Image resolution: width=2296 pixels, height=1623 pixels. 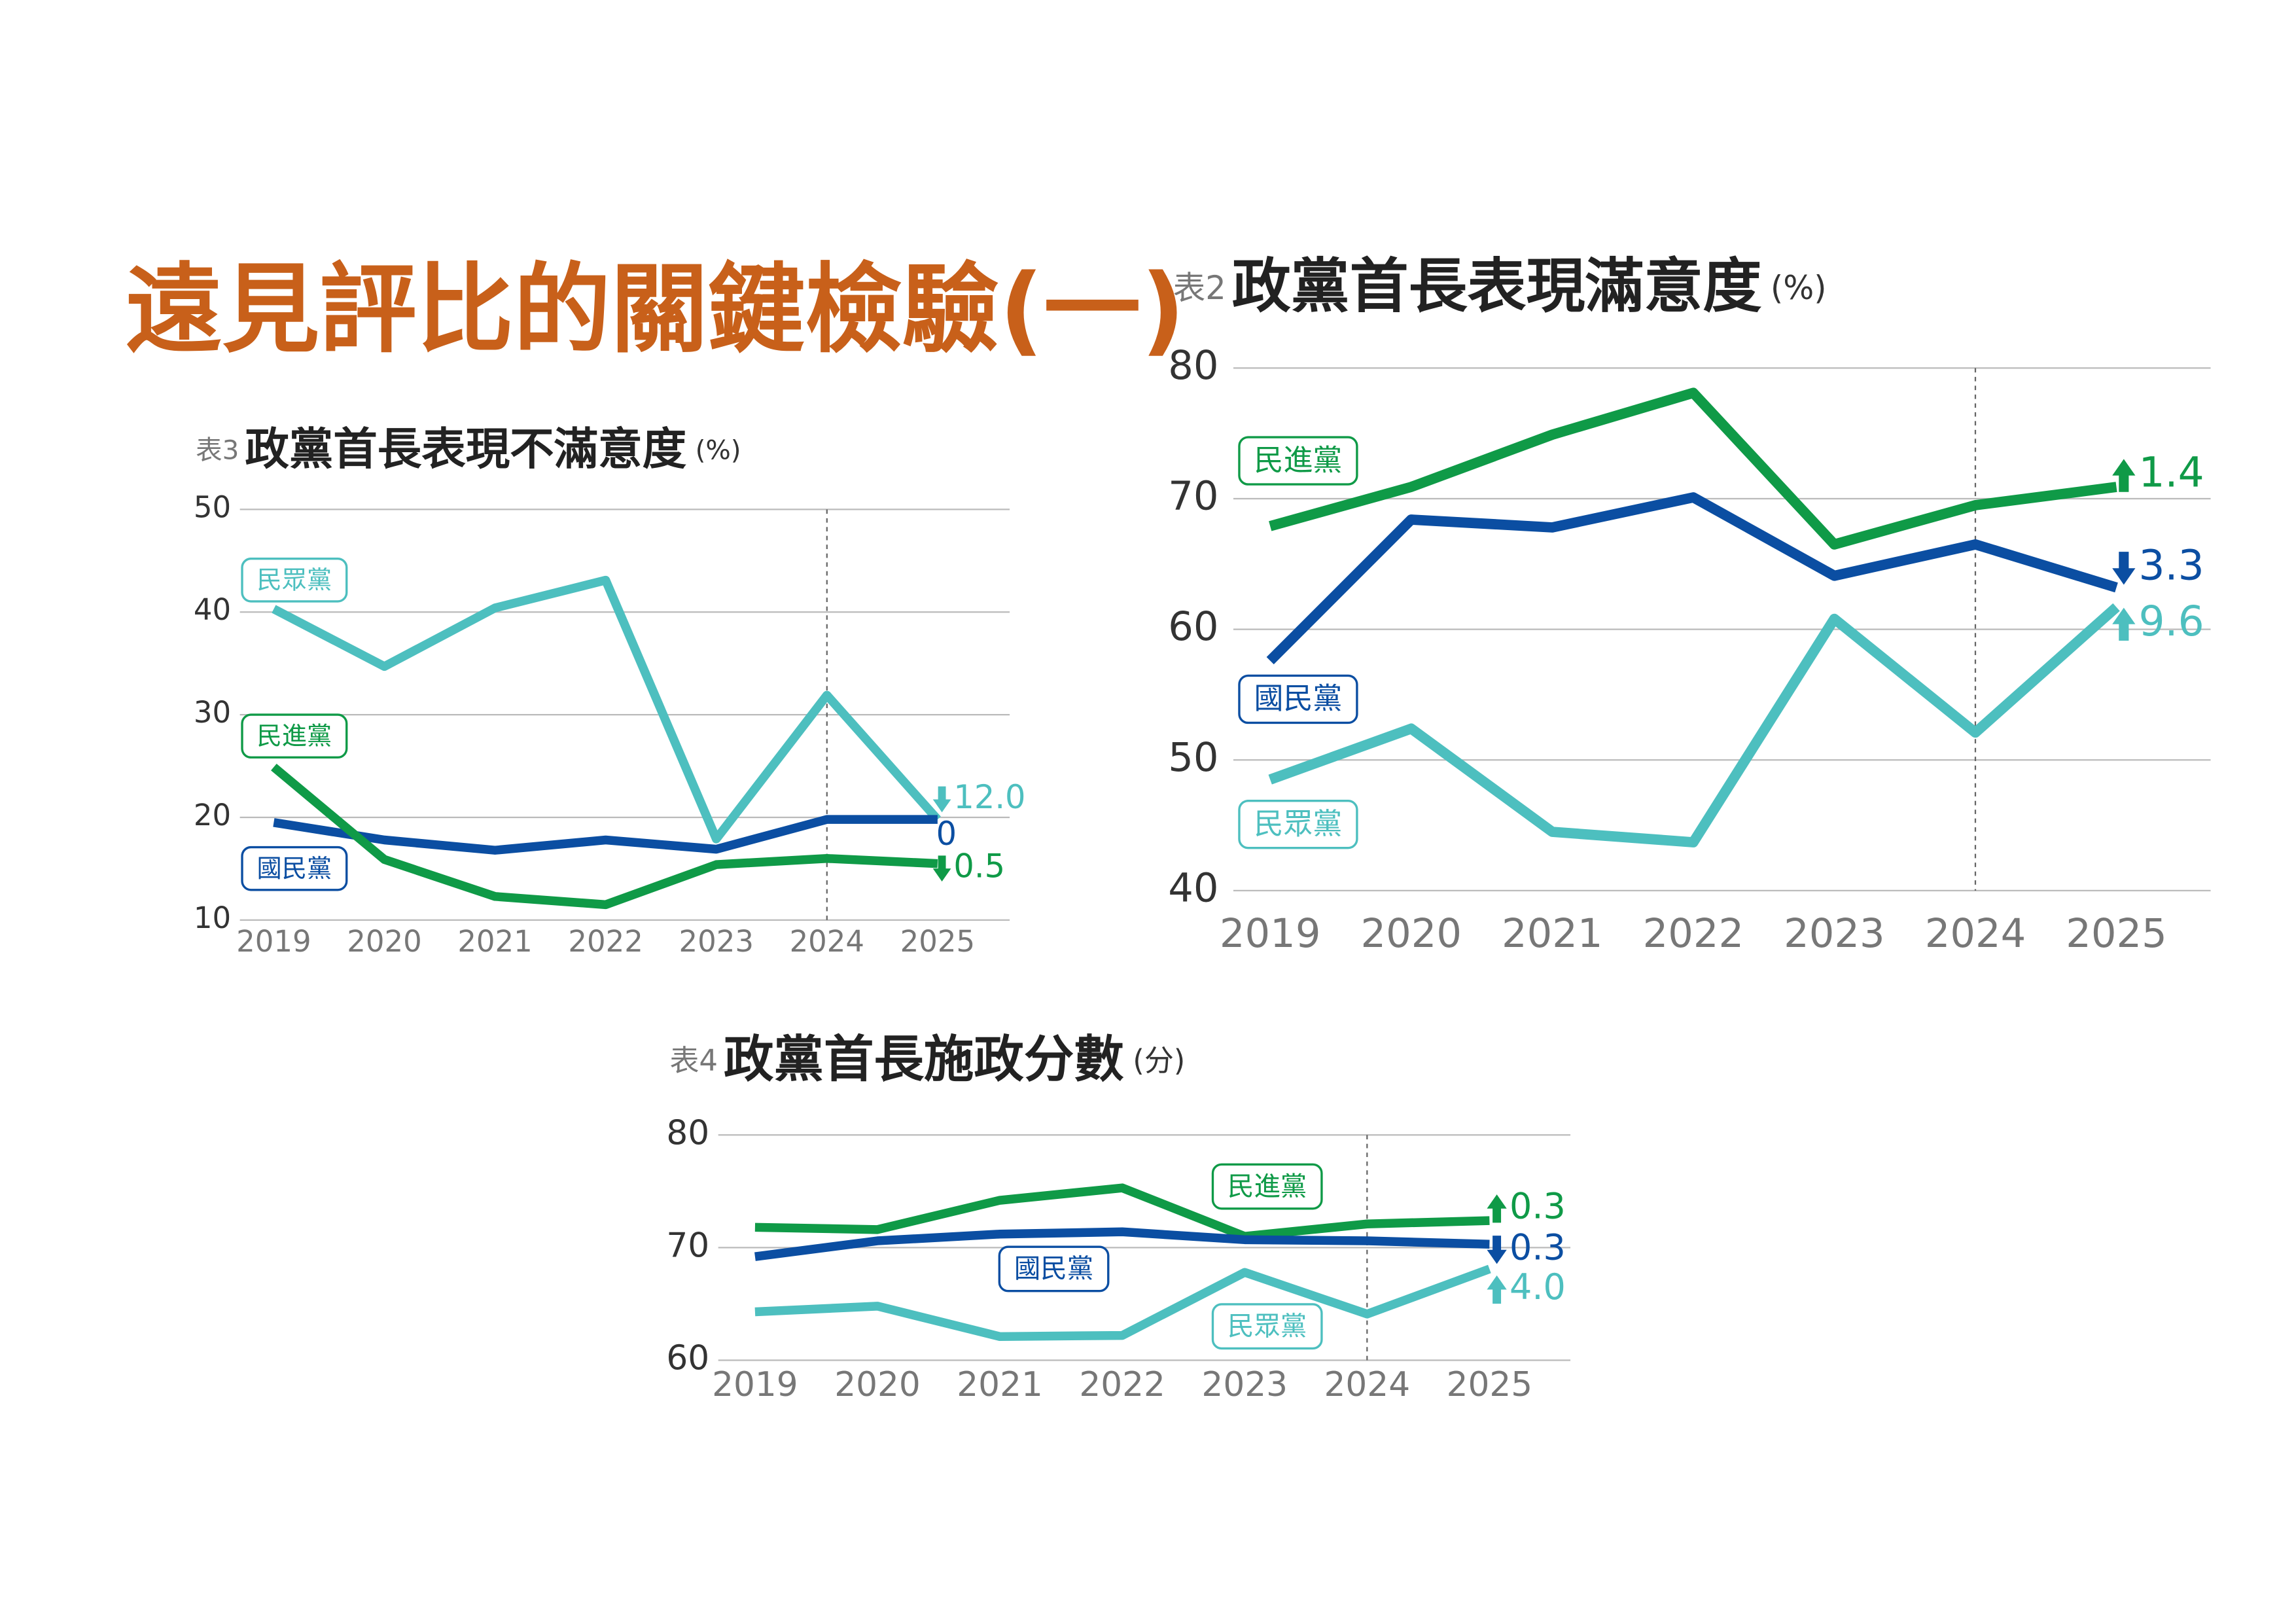 I want to click on change-label: 4.0, so click(x=1538, y=1287).